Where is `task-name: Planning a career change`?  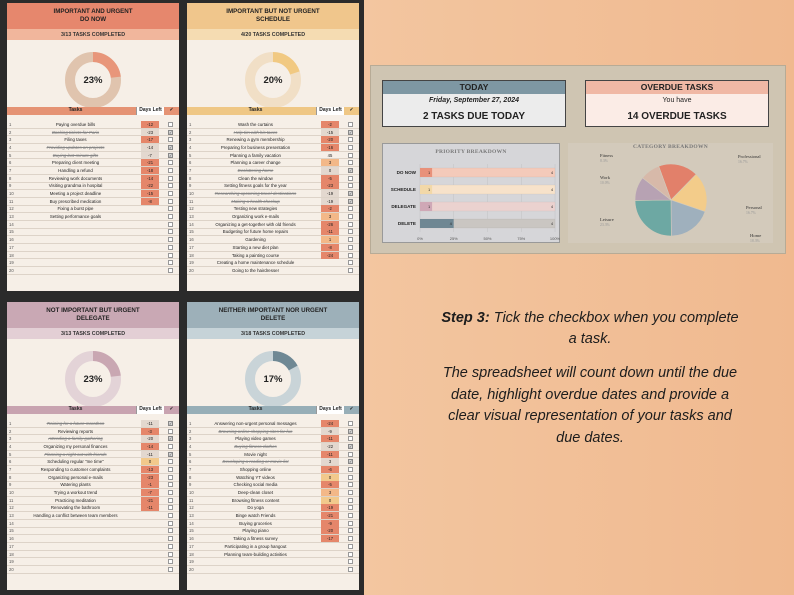
task-name: Planning a career change is located at coordinates (255, 163).